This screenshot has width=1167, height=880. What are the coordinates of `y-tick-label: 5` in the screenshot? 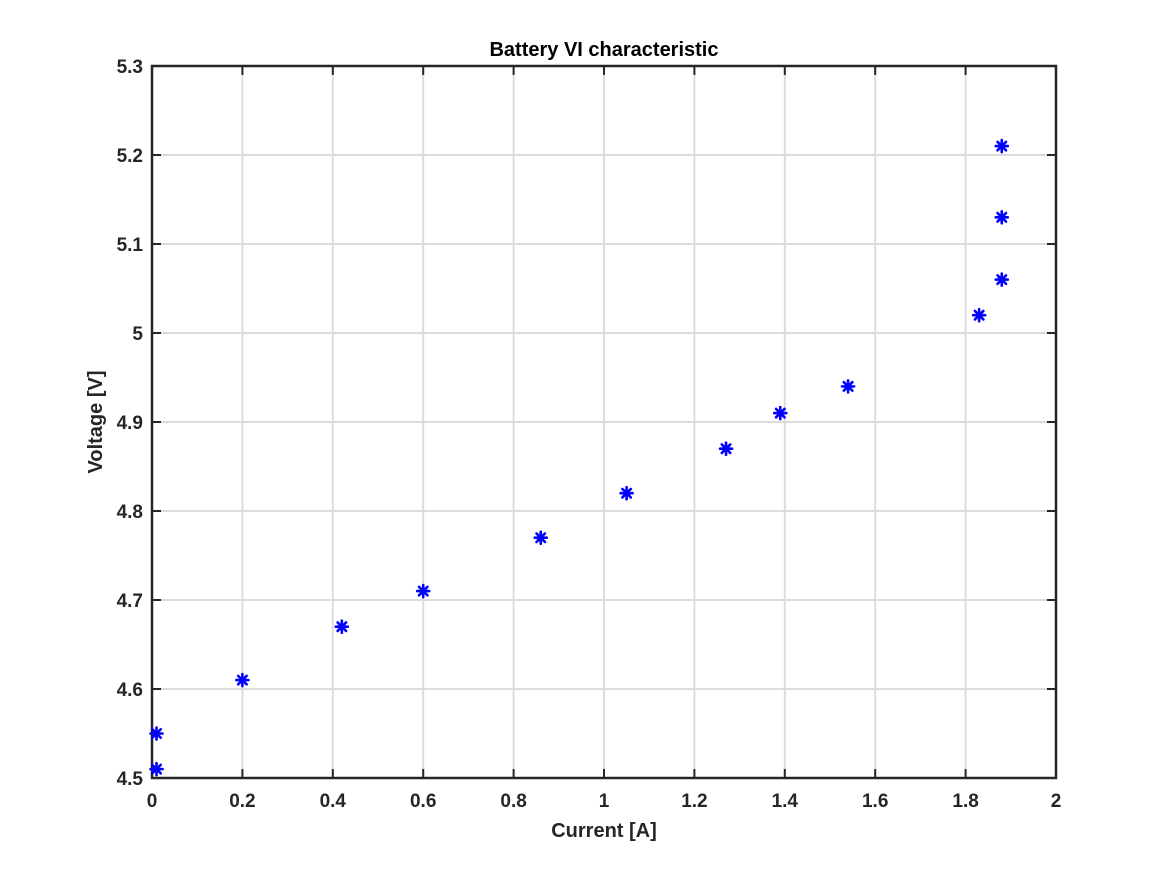 It's located at (137, 334).